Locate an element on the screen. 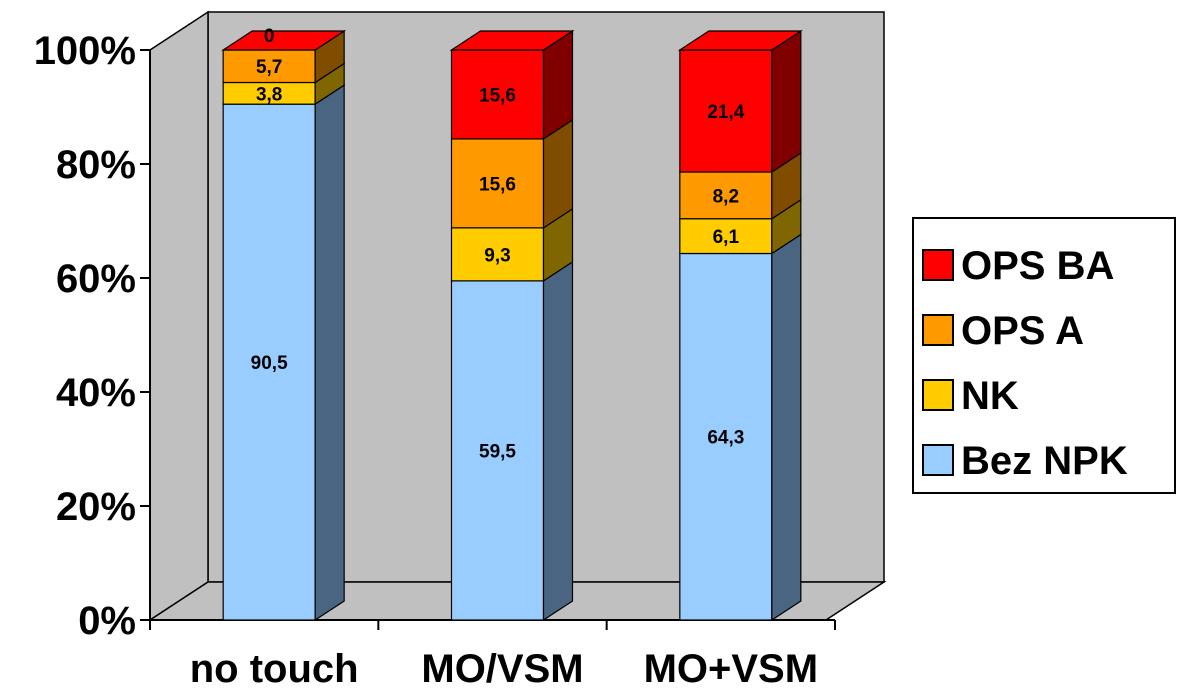 This screenshot has height=693, width=1181. y-tick-label: 0% is located at coordinates (107, 621).